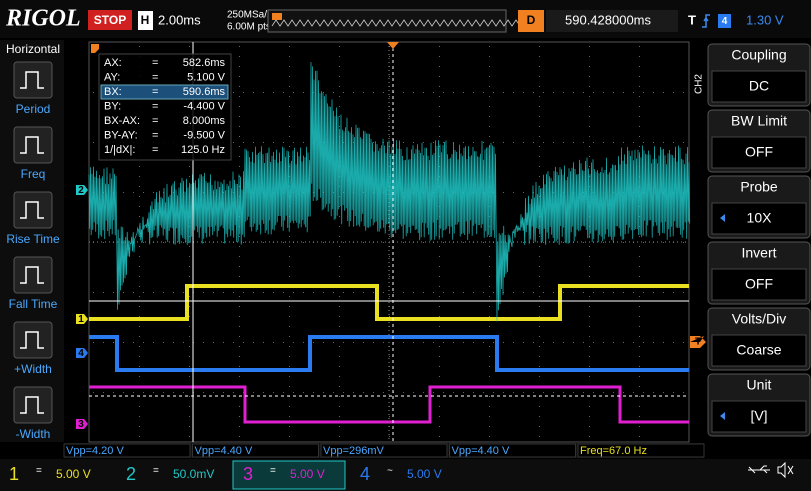  Describe the element at coordinates (354, 451) in the screenshot. I see `measurement: Vpp=296mV` at that location.